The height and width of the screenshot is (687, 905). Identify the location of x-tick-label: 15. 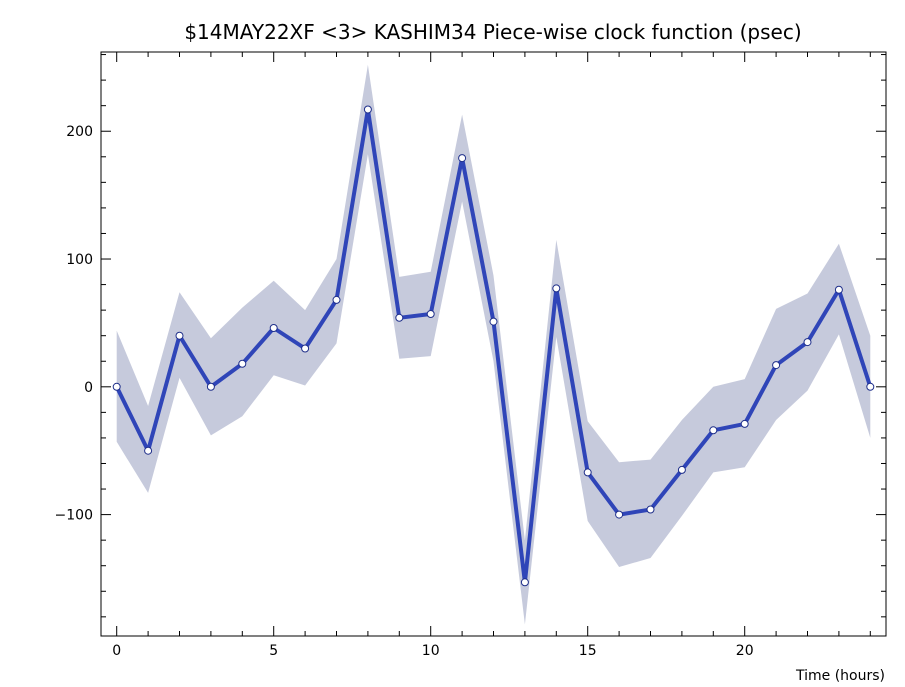
(588, 651).